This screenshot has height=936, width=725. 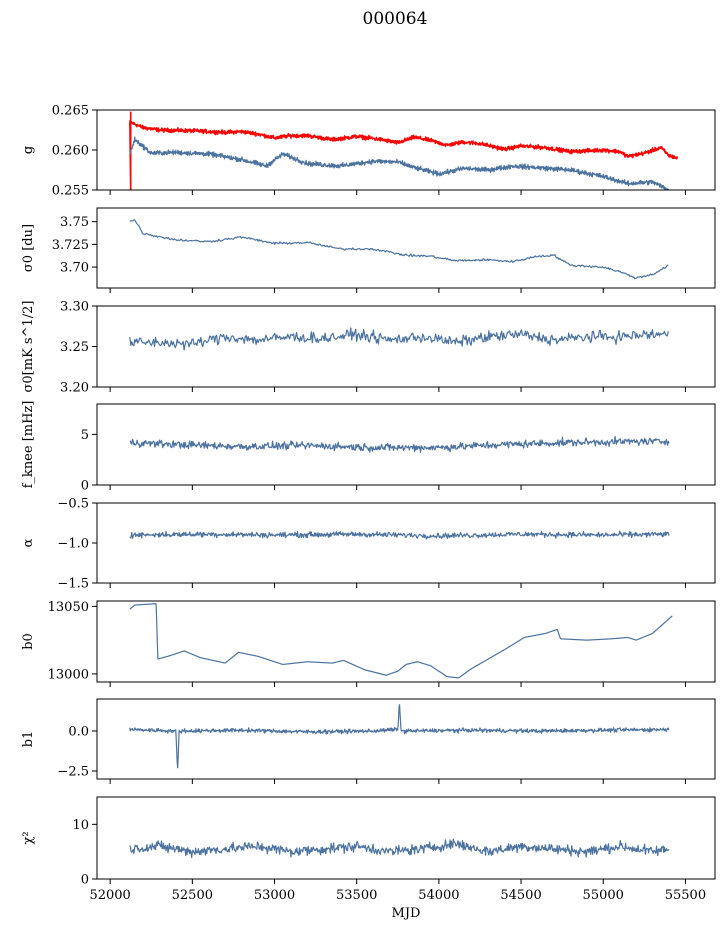 What do you see at coordinates (520, 895) in the screenshot?
I see `x-tick-label: 54500` at bounding box center [520, 895].